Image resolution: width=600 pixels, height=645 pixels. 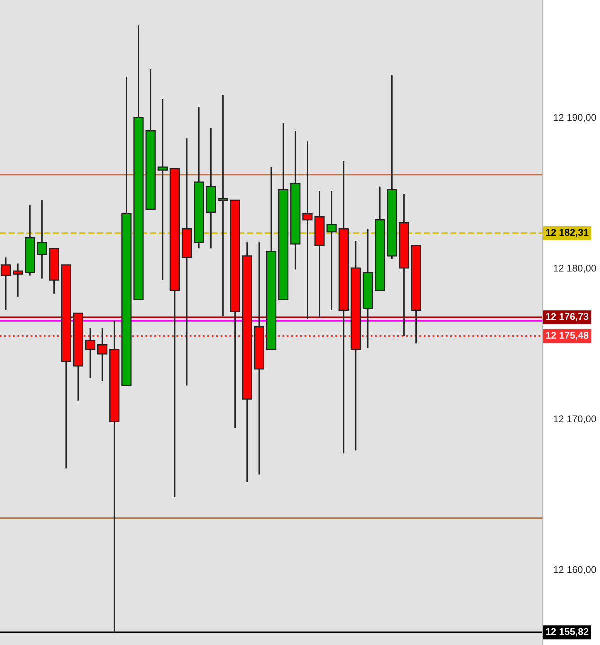 What do you see at coordinates (567, 336) in the screenshot?
I see `ref-line-label: 12 175,48` at bounding box center [567, 336].